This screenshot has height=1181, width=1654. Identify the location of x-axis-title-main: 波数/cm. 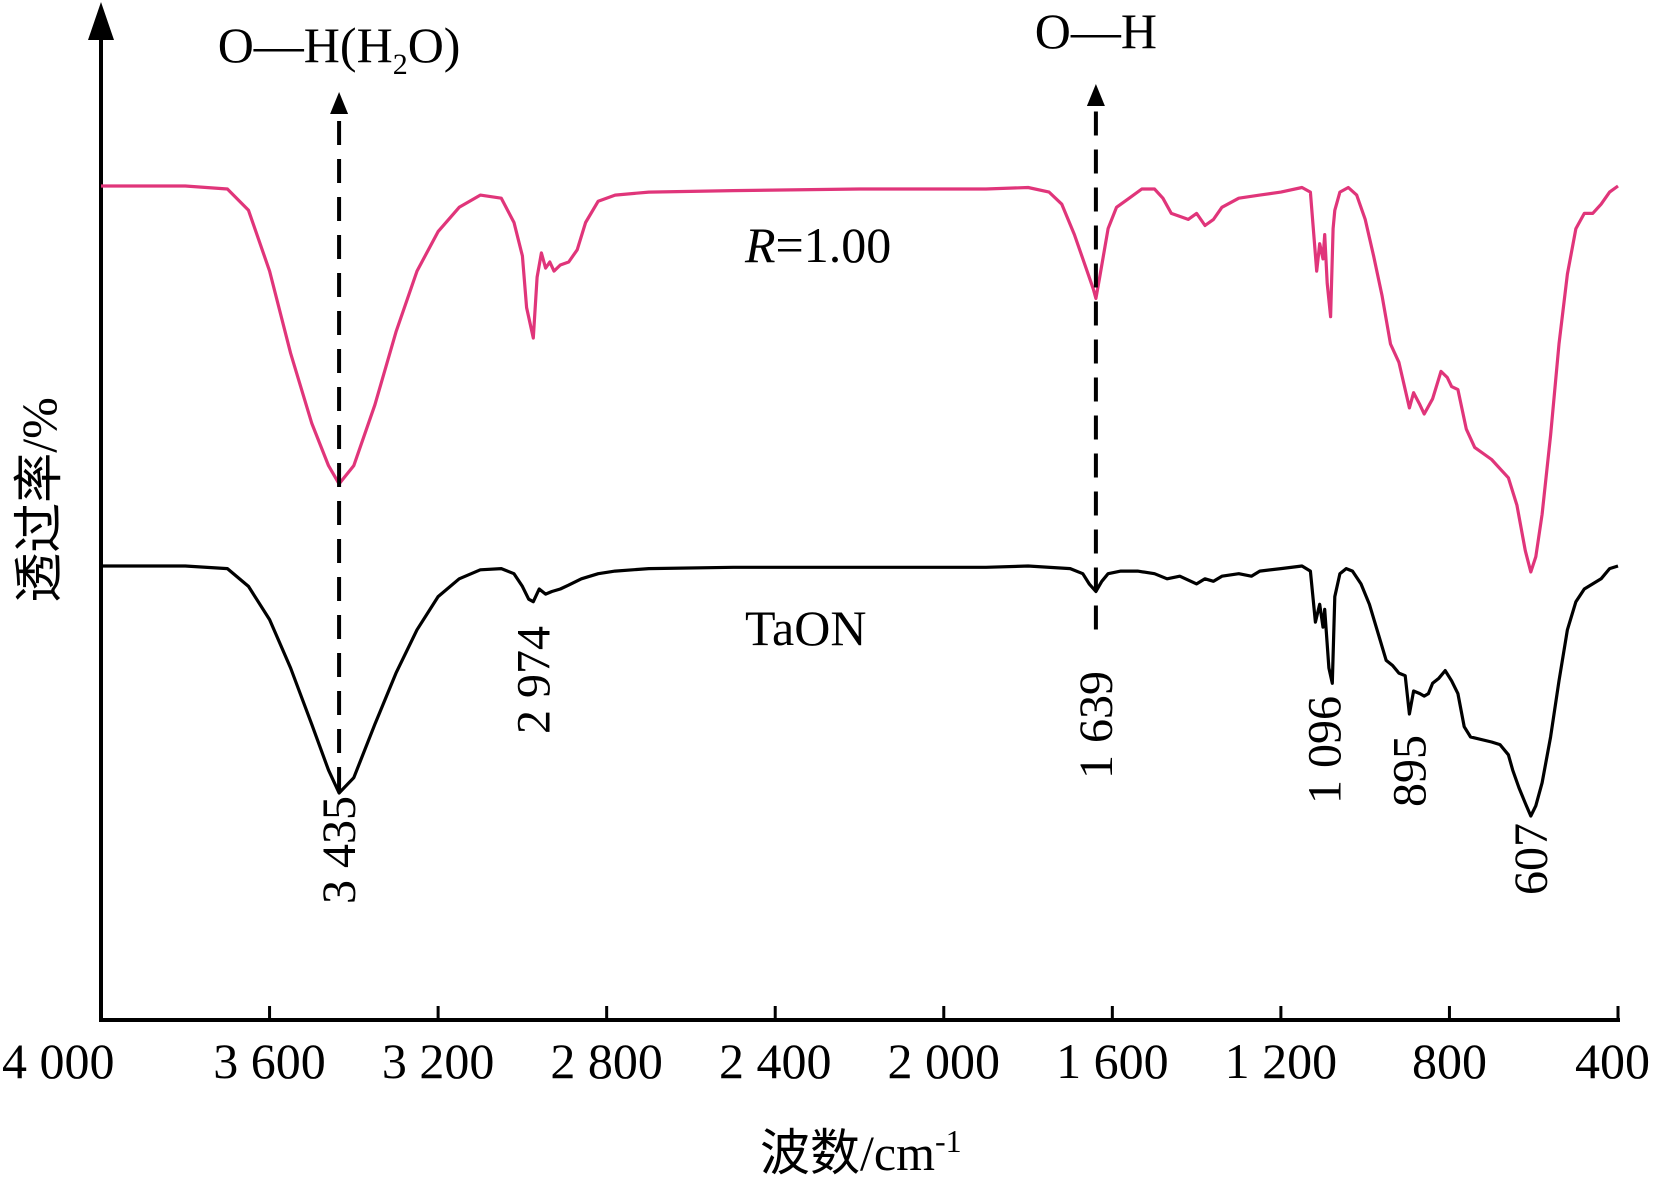
(847, 1153).